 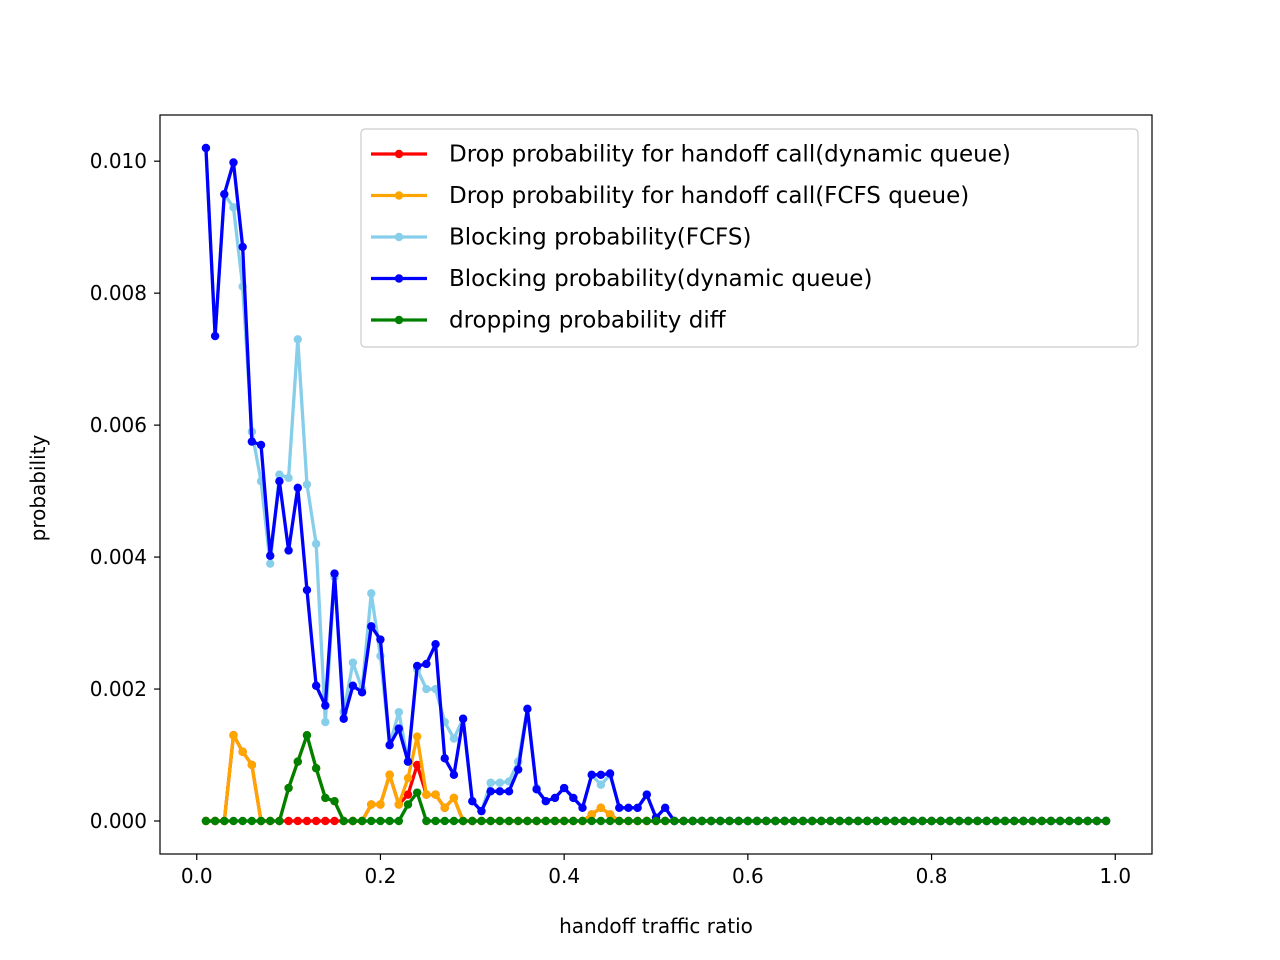 I want to click on y-tick-label: 0.008, so click(x=118, y=293).